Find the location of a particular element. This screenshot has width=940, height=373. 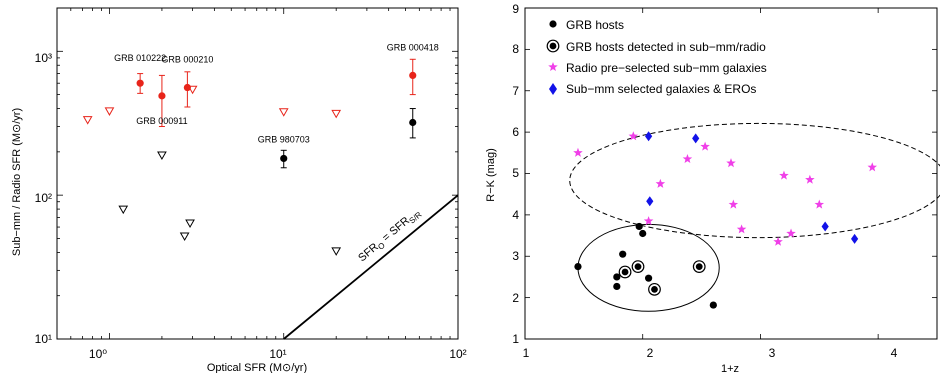

right-xtick-labels: 1 2 3 4 is located at coordinates (710, 353).